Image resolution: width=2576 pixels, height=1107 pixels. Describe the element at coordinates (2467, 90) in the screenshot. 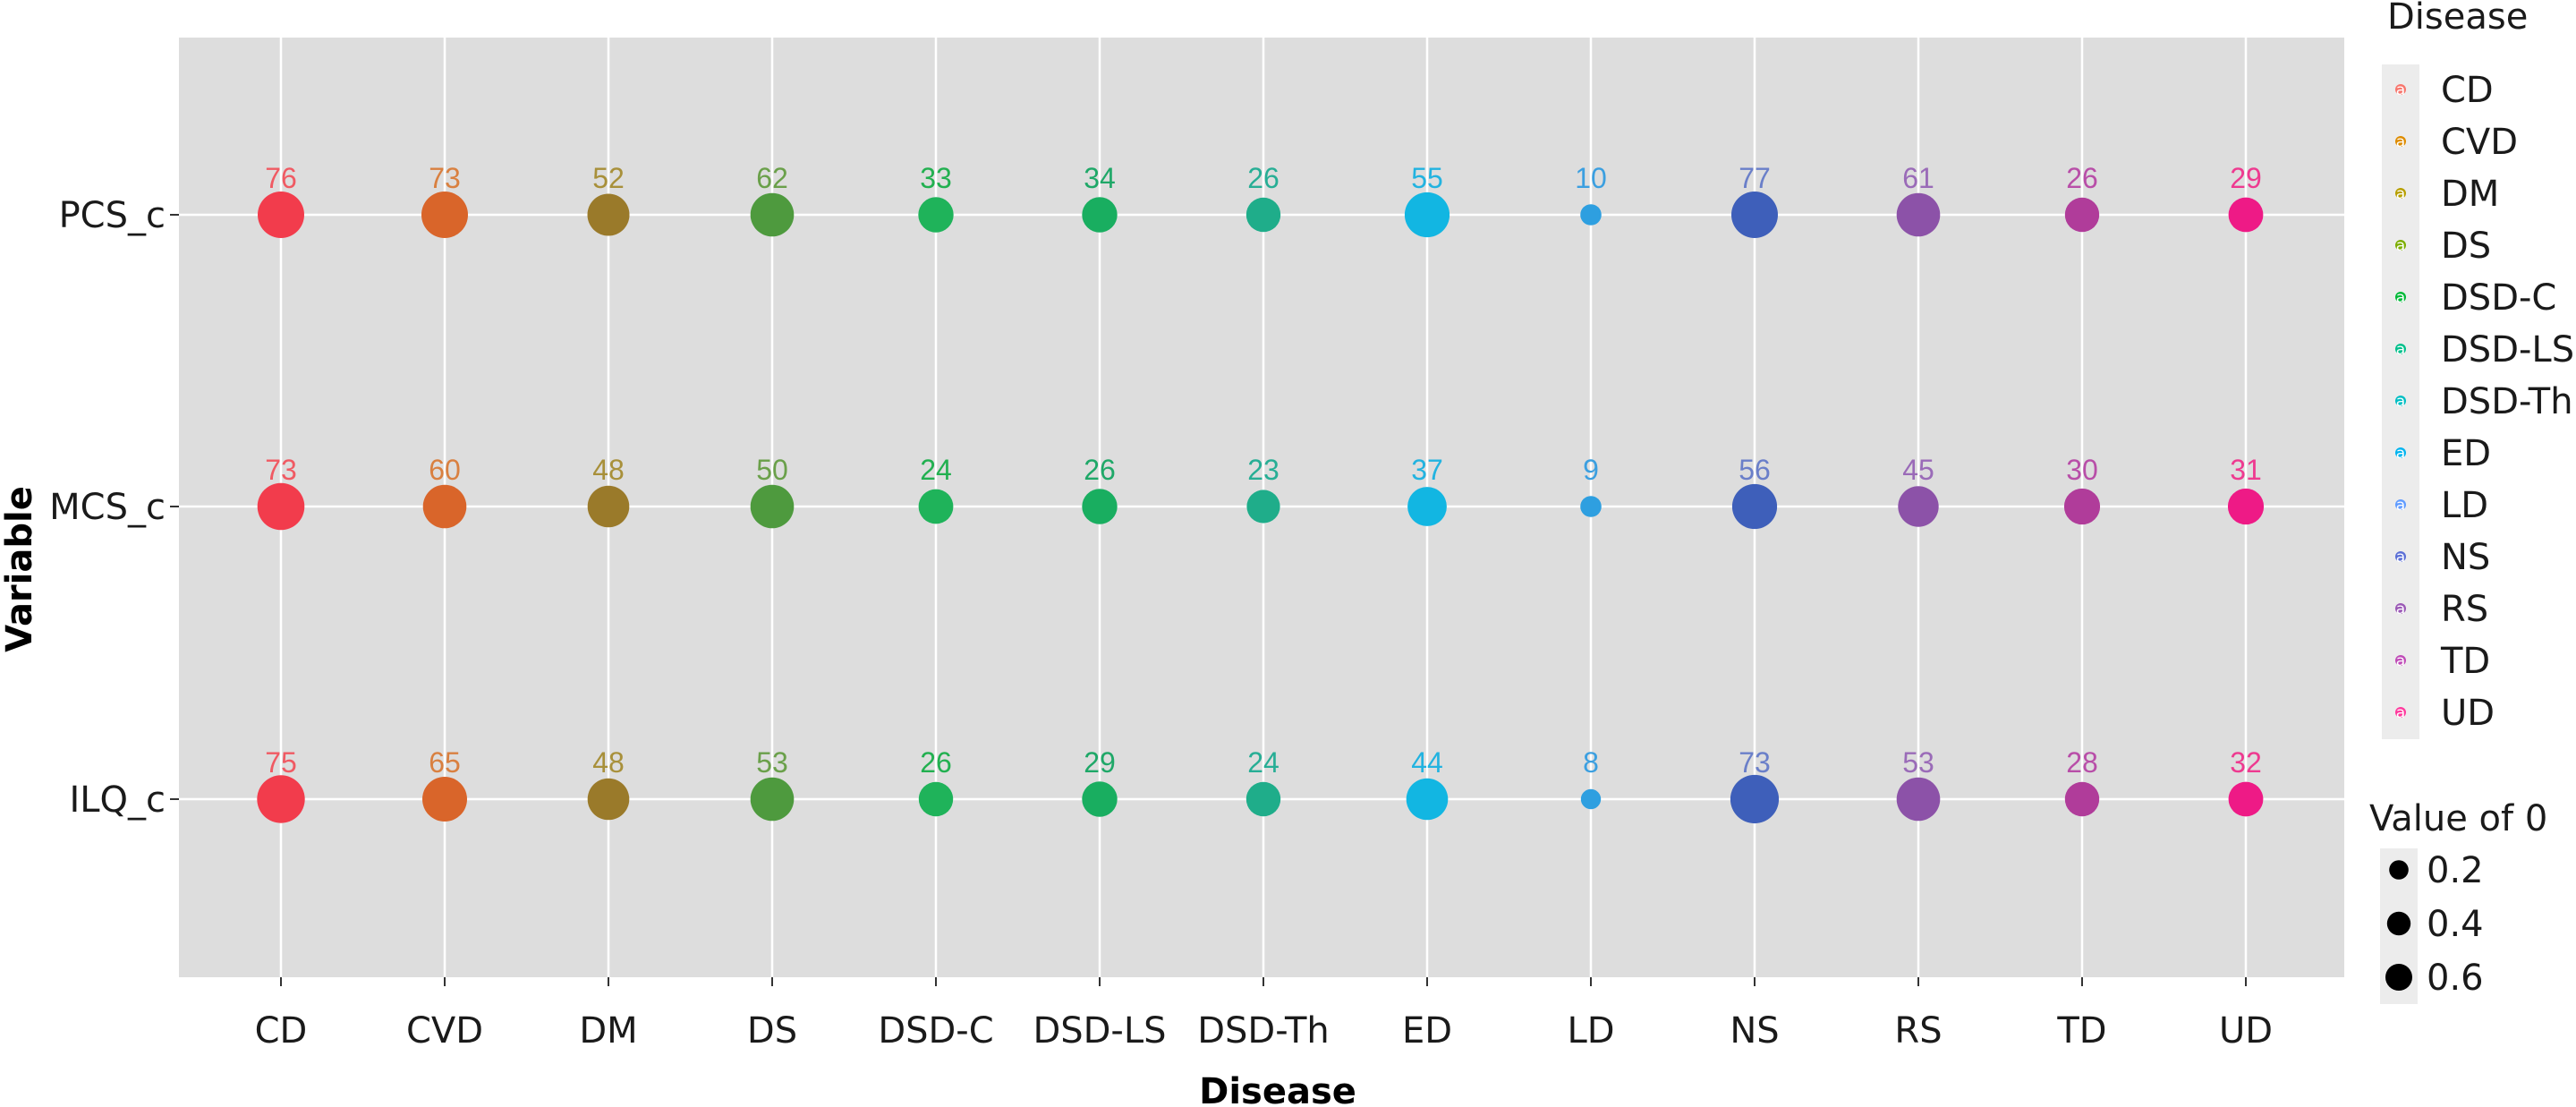

I see `legend-label: CD` at that location.